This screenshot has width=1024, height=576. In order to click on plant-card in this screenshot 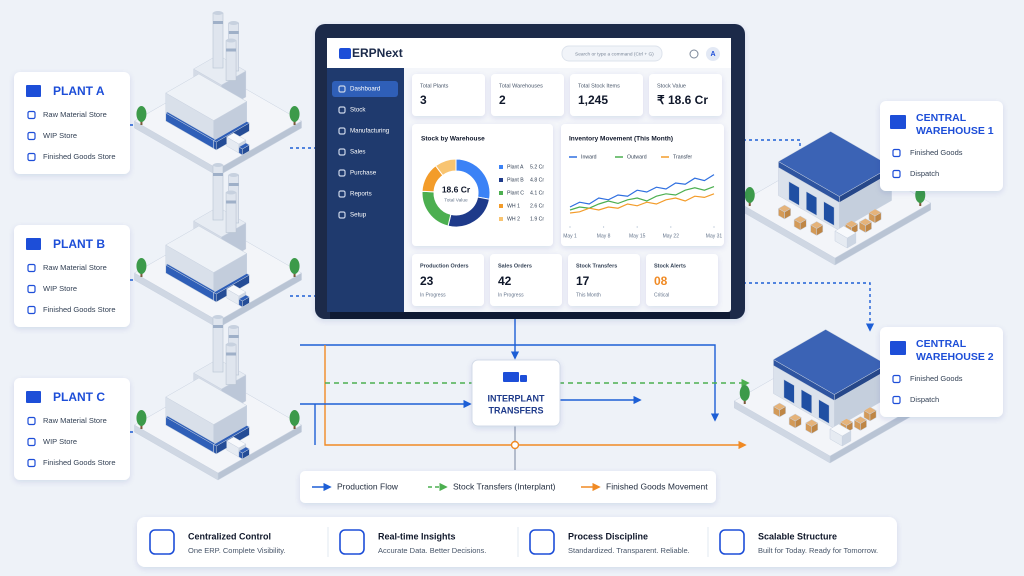, I will do `click(72, 429)`.